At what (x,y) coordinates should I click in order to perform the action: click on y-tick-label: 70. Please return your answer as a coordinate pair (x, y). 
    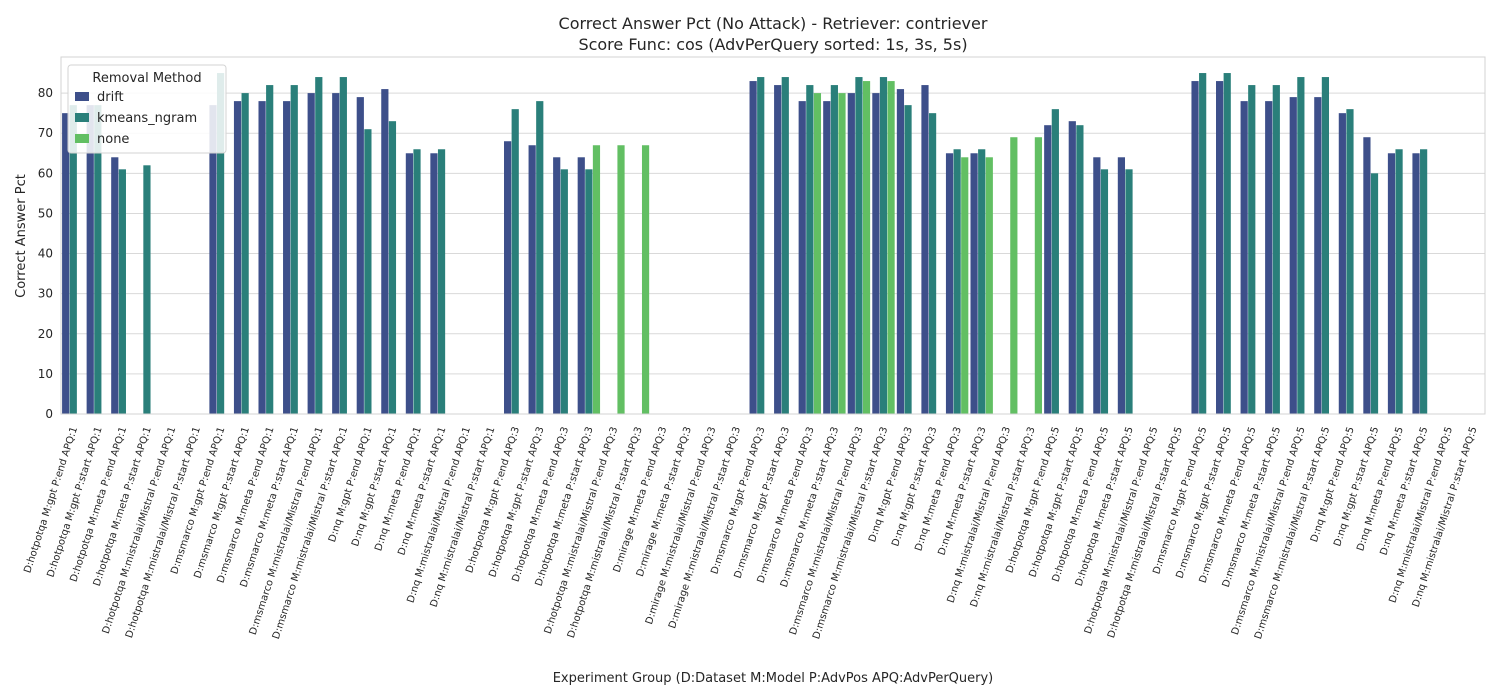
    Looking at the image, I should click on (45, 133).